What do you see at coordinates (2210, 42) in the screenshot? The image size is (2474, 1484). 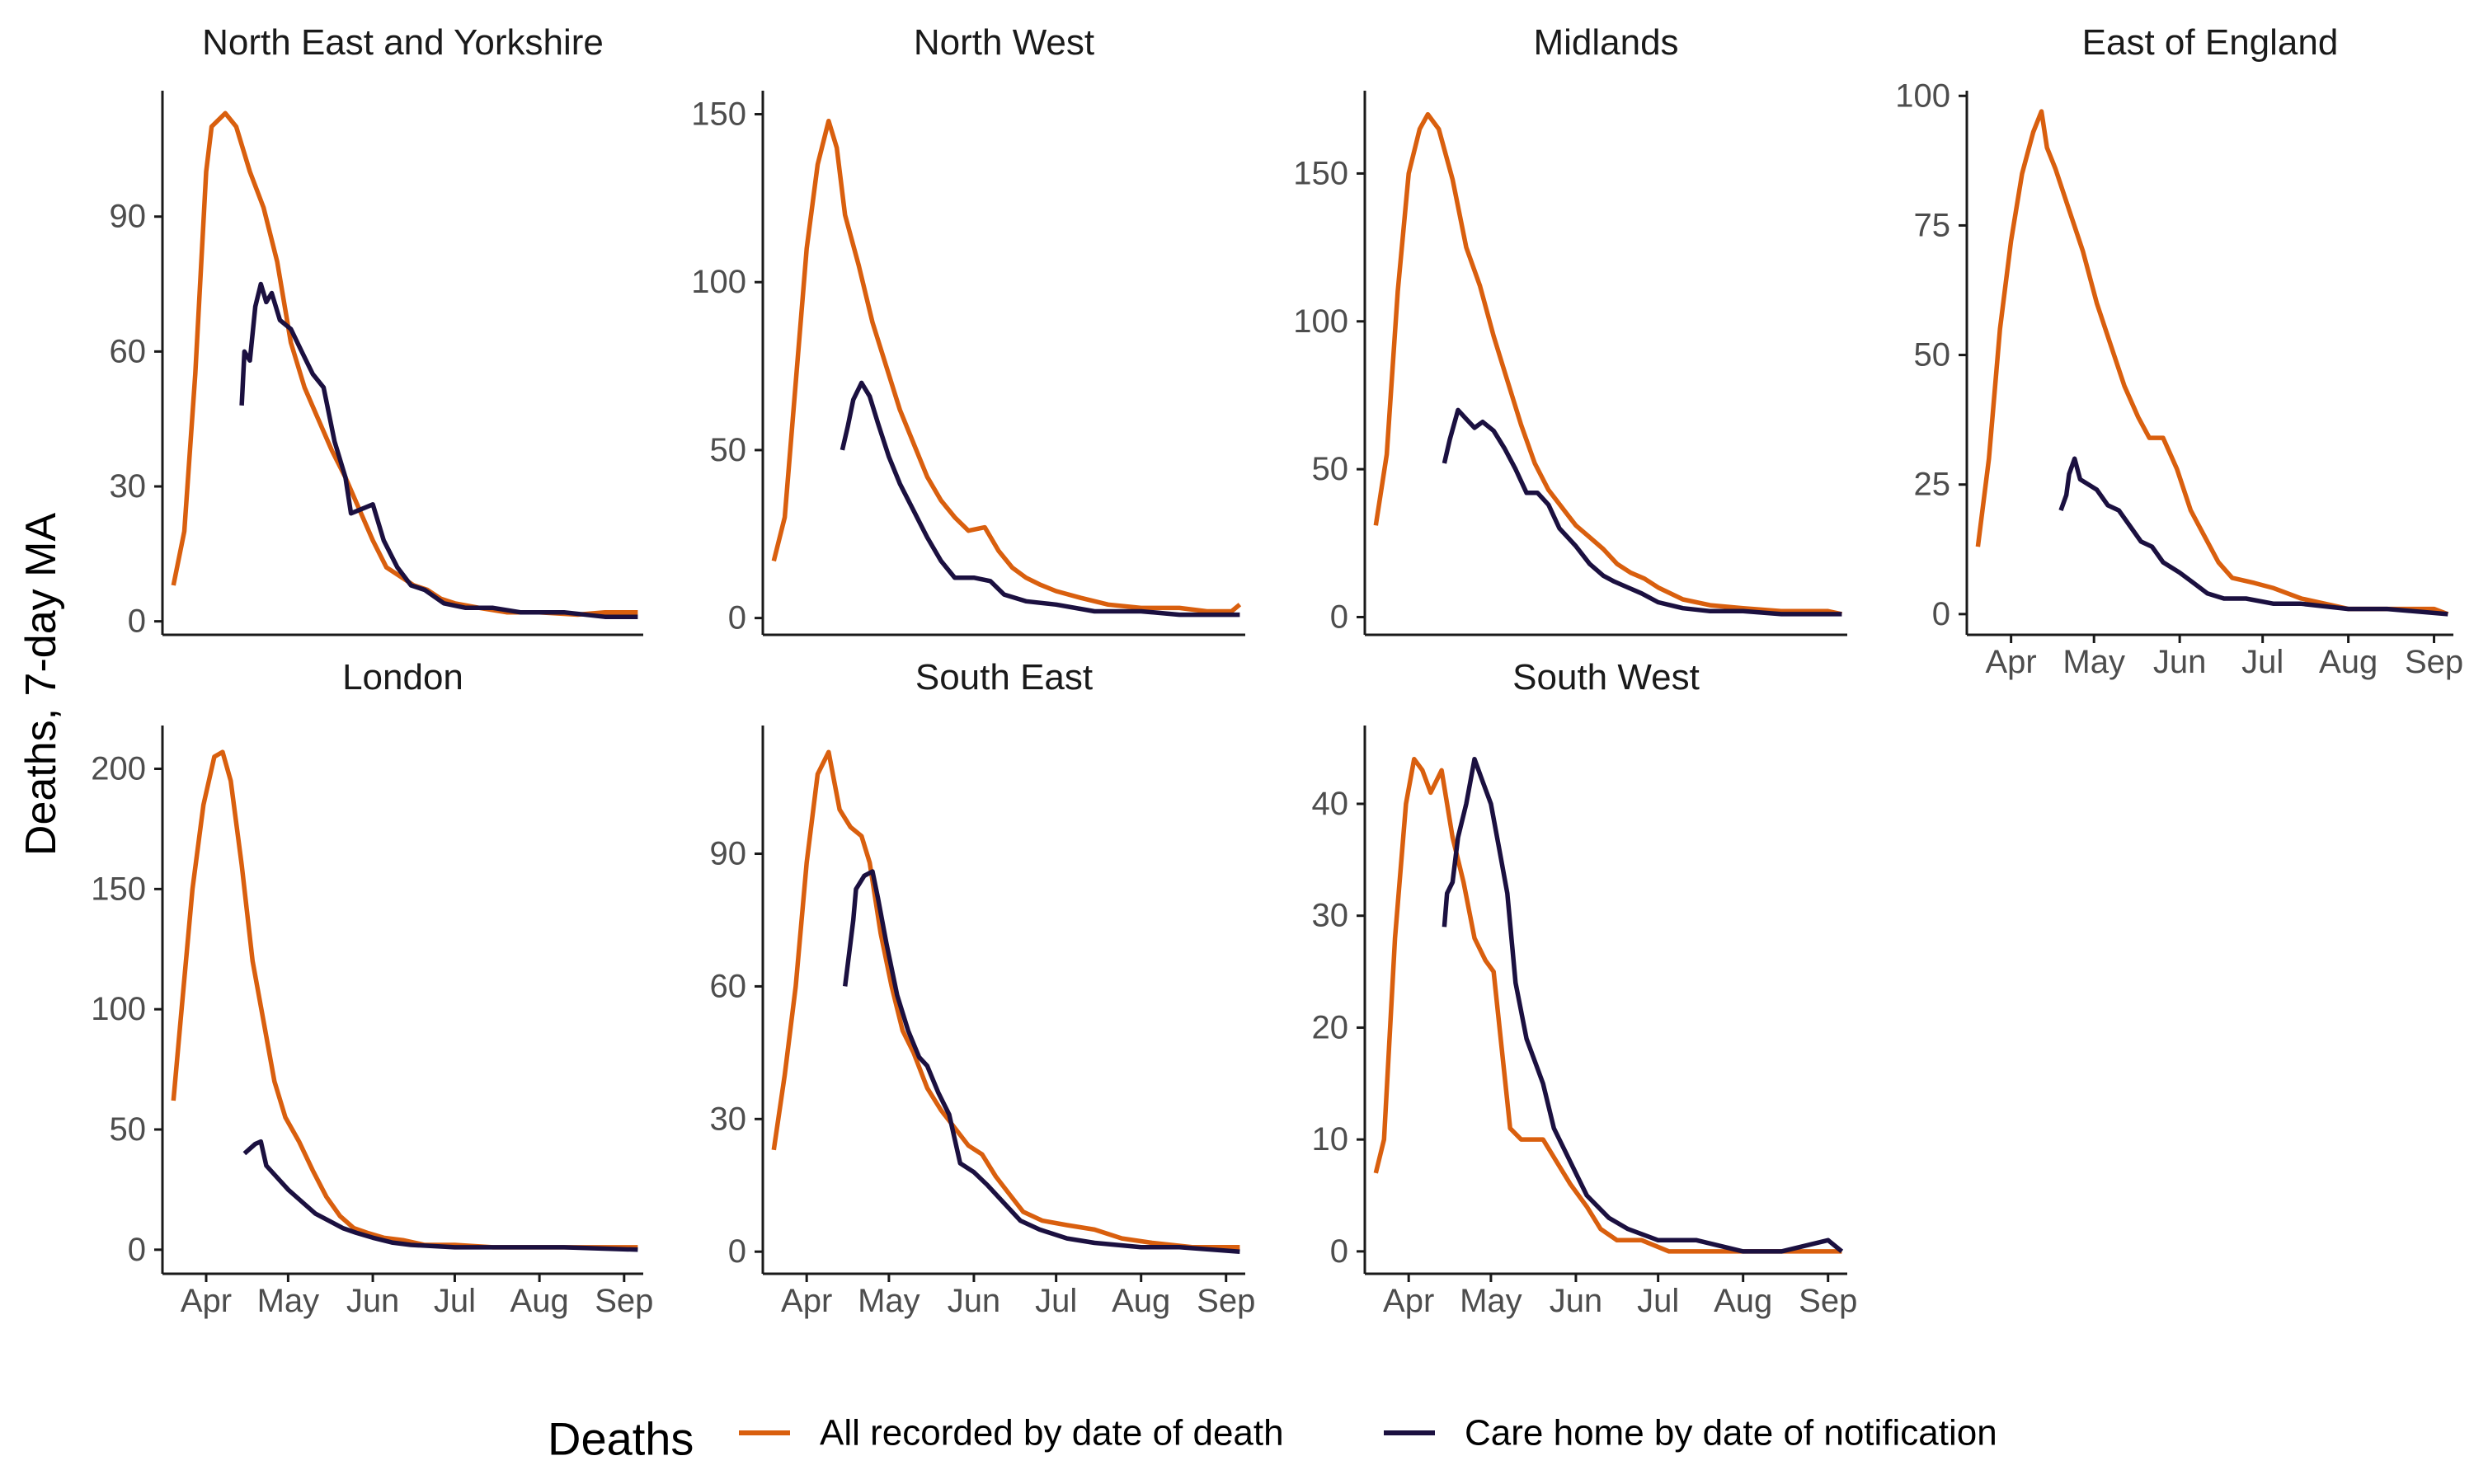 I see `panel-title: East of England` at bounding box center [2210, 42].